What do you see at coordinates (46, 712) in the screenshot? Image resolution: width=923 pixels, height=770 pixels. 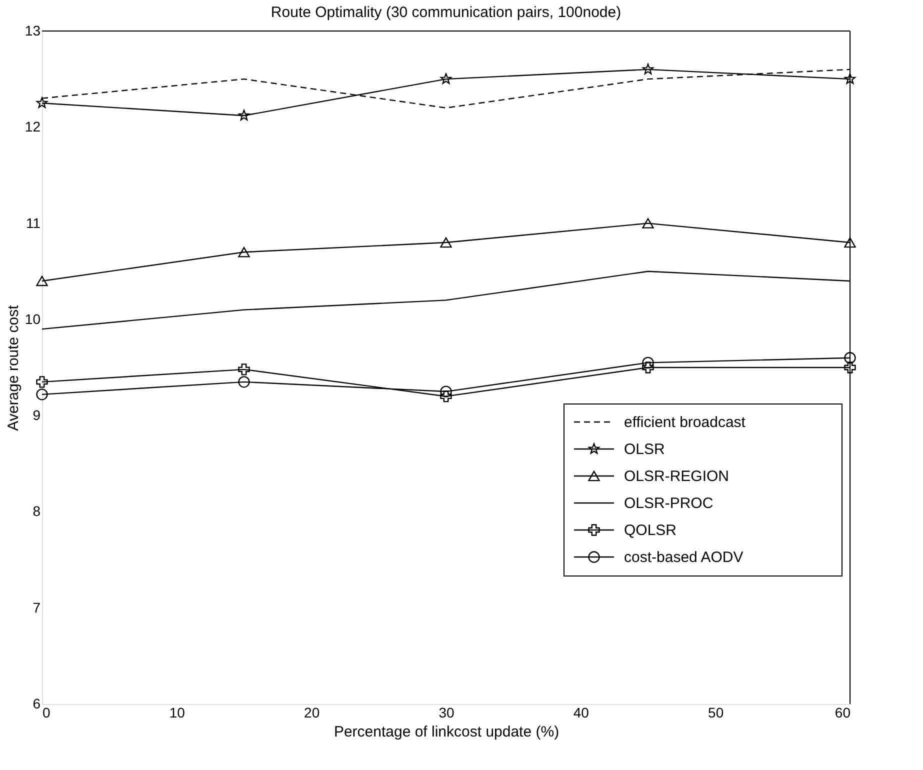 I see `x-tick-label: 0` at bounding box center [46, 712].